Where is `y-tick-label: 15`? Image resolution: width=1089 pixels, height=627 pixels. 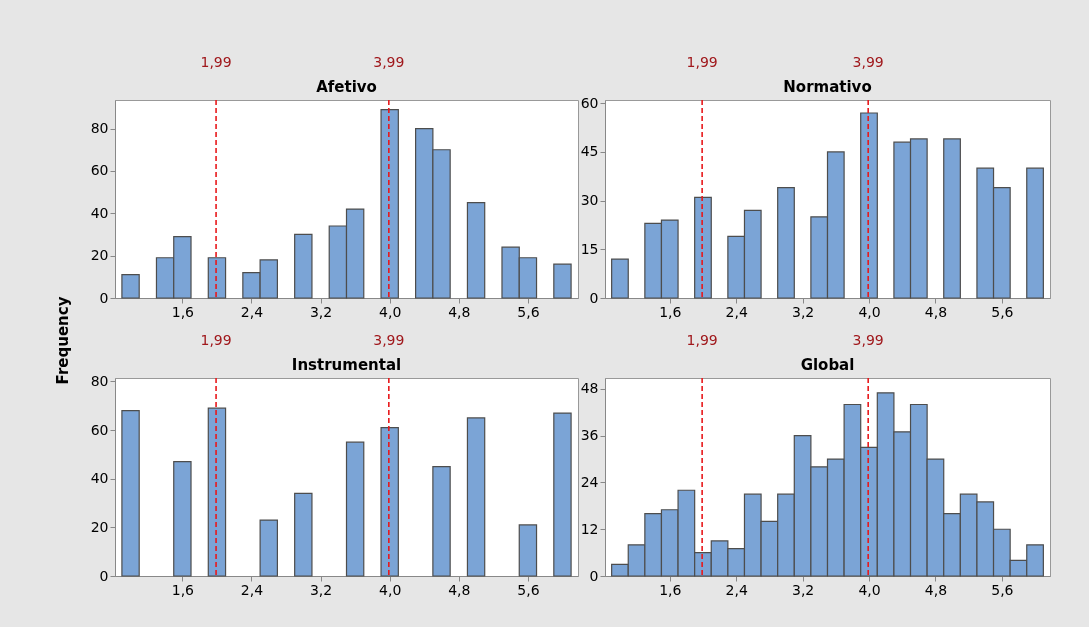
y-tick-label: 15 is located at coordinates (589, 248).